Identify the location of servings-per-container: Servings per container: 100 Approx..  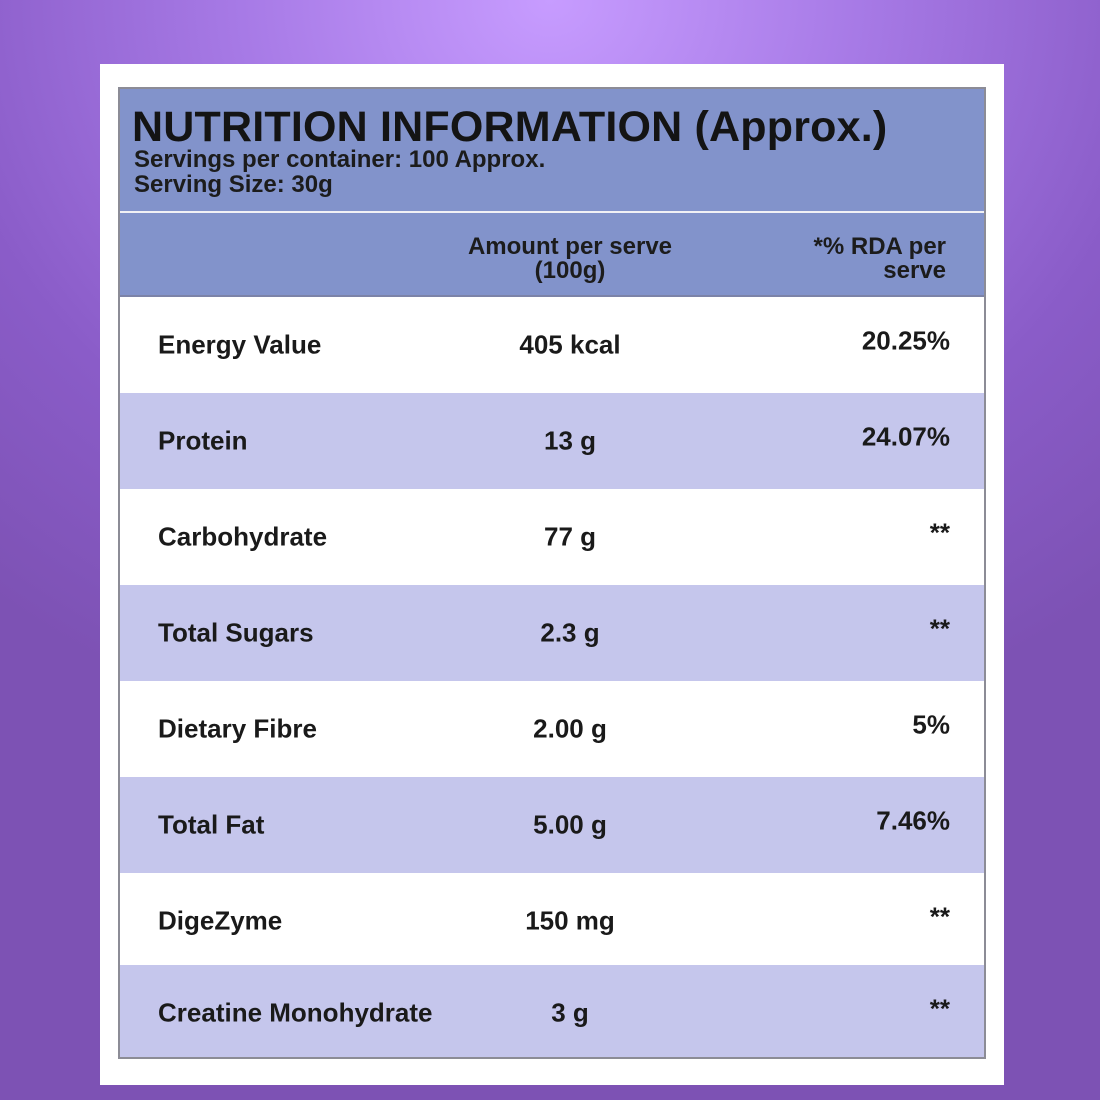
(340, 159).